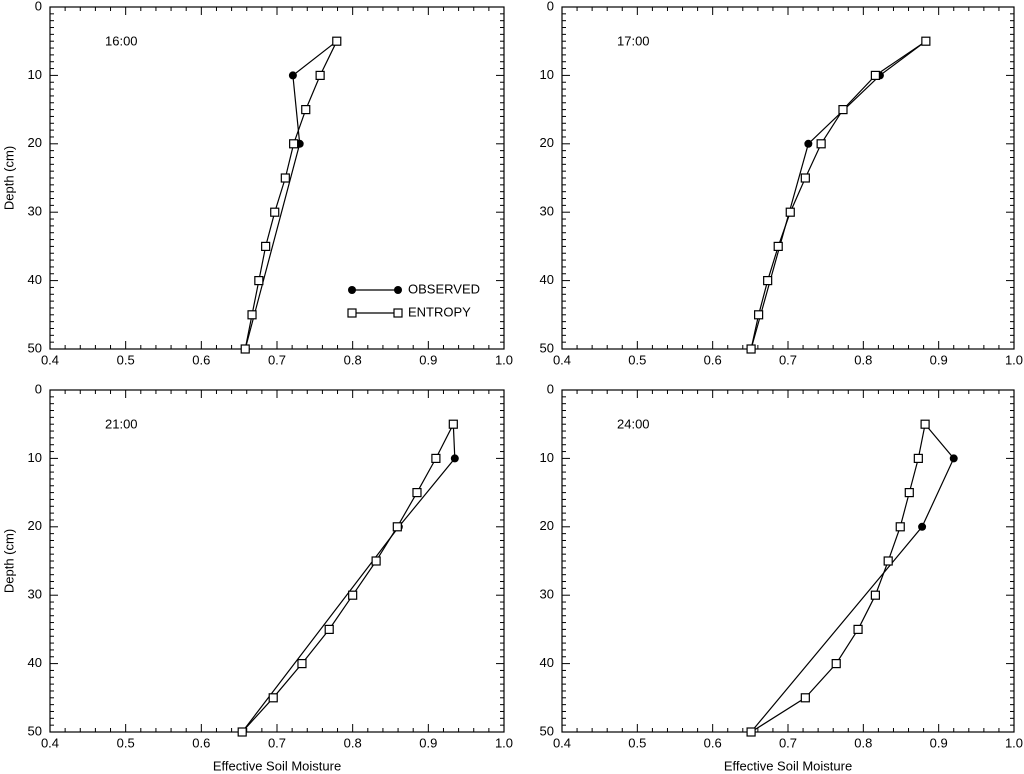 This screenshot has width=1024, height=774. Describe the element at coordinates (439, 311) in the screenshot. I see `legend-label: ENTROPY` at that location.